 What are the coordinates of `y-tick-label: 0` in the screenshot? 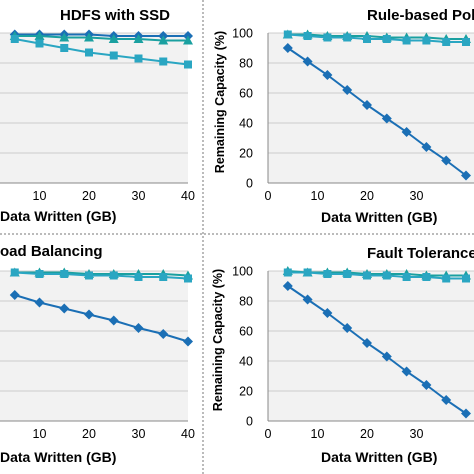 It's located at (249, 184).